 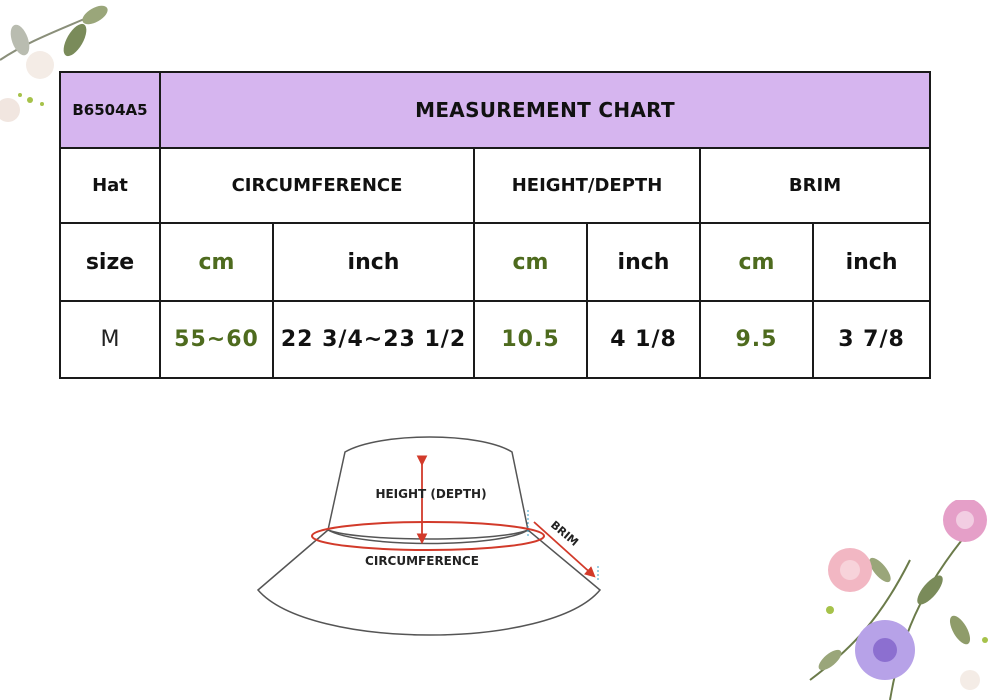 What do you see at coordinates (815, 185) in the screenshot?
I see `group-brim: BRIM` at bounding box center [815, 185].